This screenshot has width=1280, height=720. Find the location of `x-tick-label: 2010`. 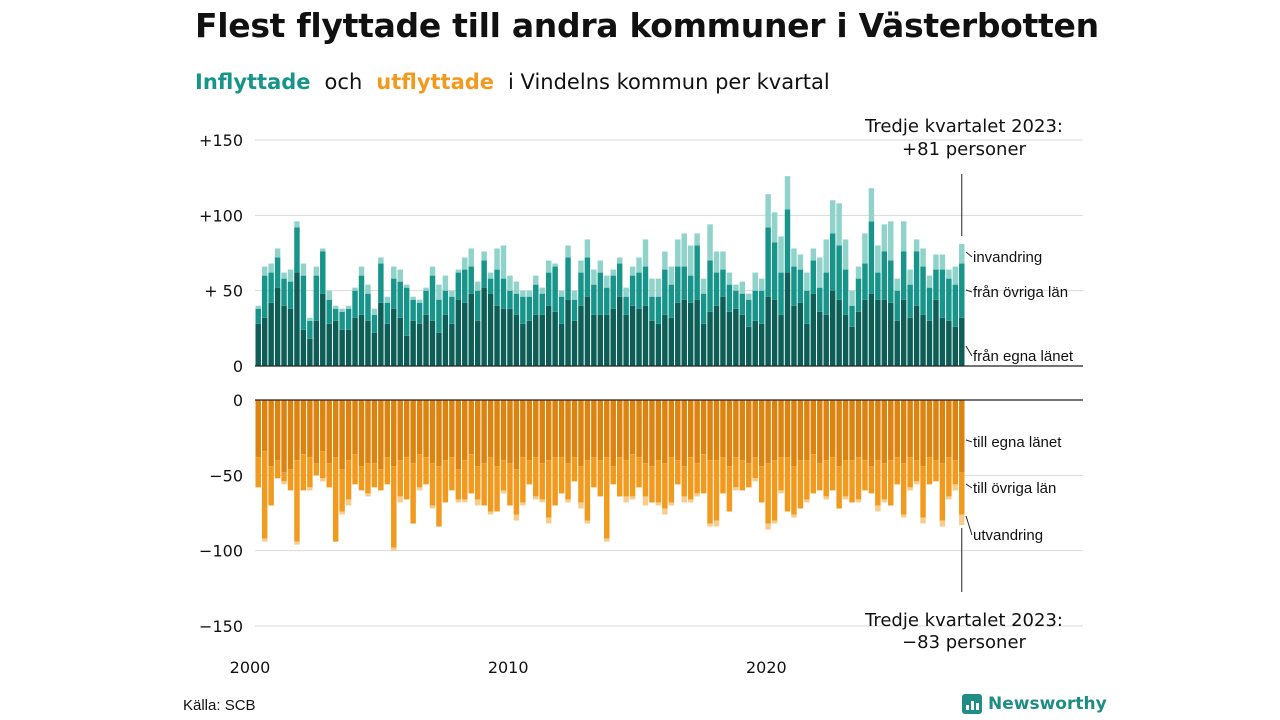

x-tick-label: 2010 is located at coordinates (508, 667).